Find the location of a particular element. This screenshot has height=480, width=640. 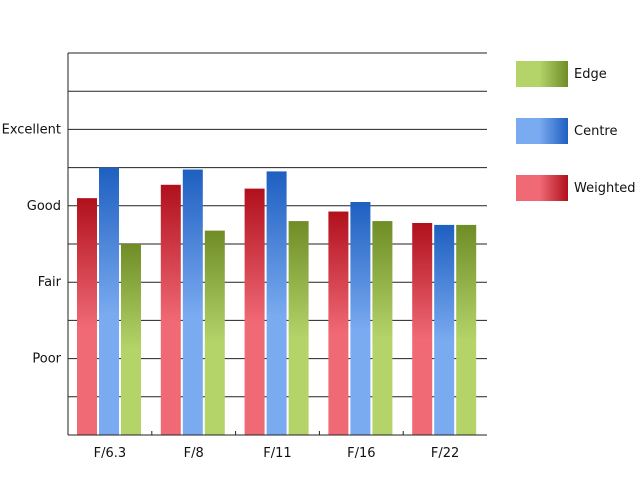

y-tick-label: Good is located at coordinates (44, 206).